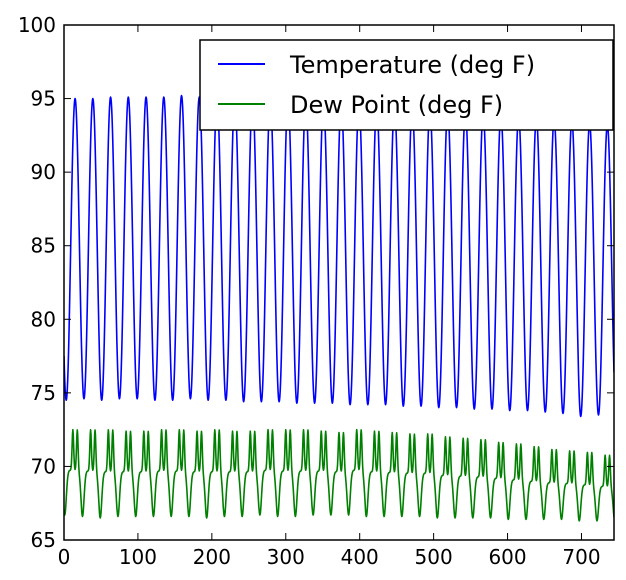  I want to click on series-line-dew-point, so click(339, 475).